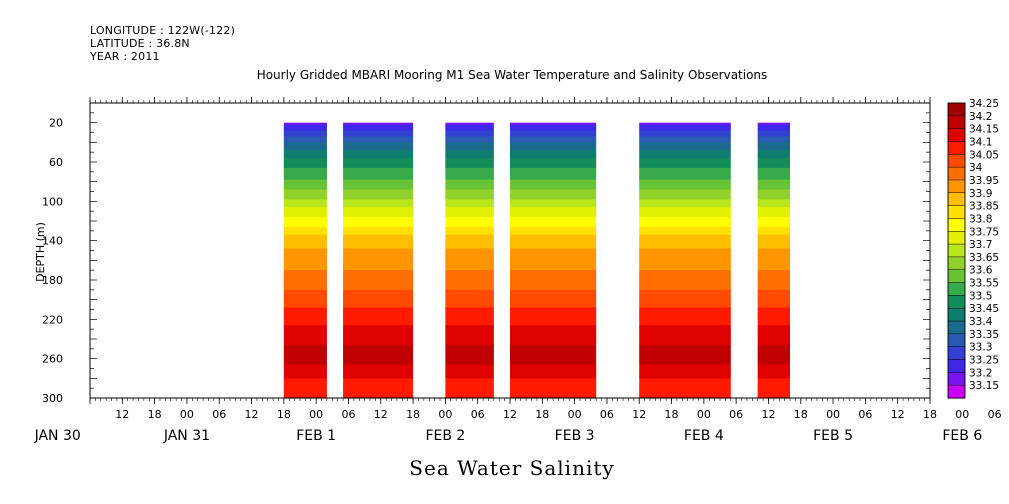  I want to click on colorbar-label: 33.3, so click(980, 348).